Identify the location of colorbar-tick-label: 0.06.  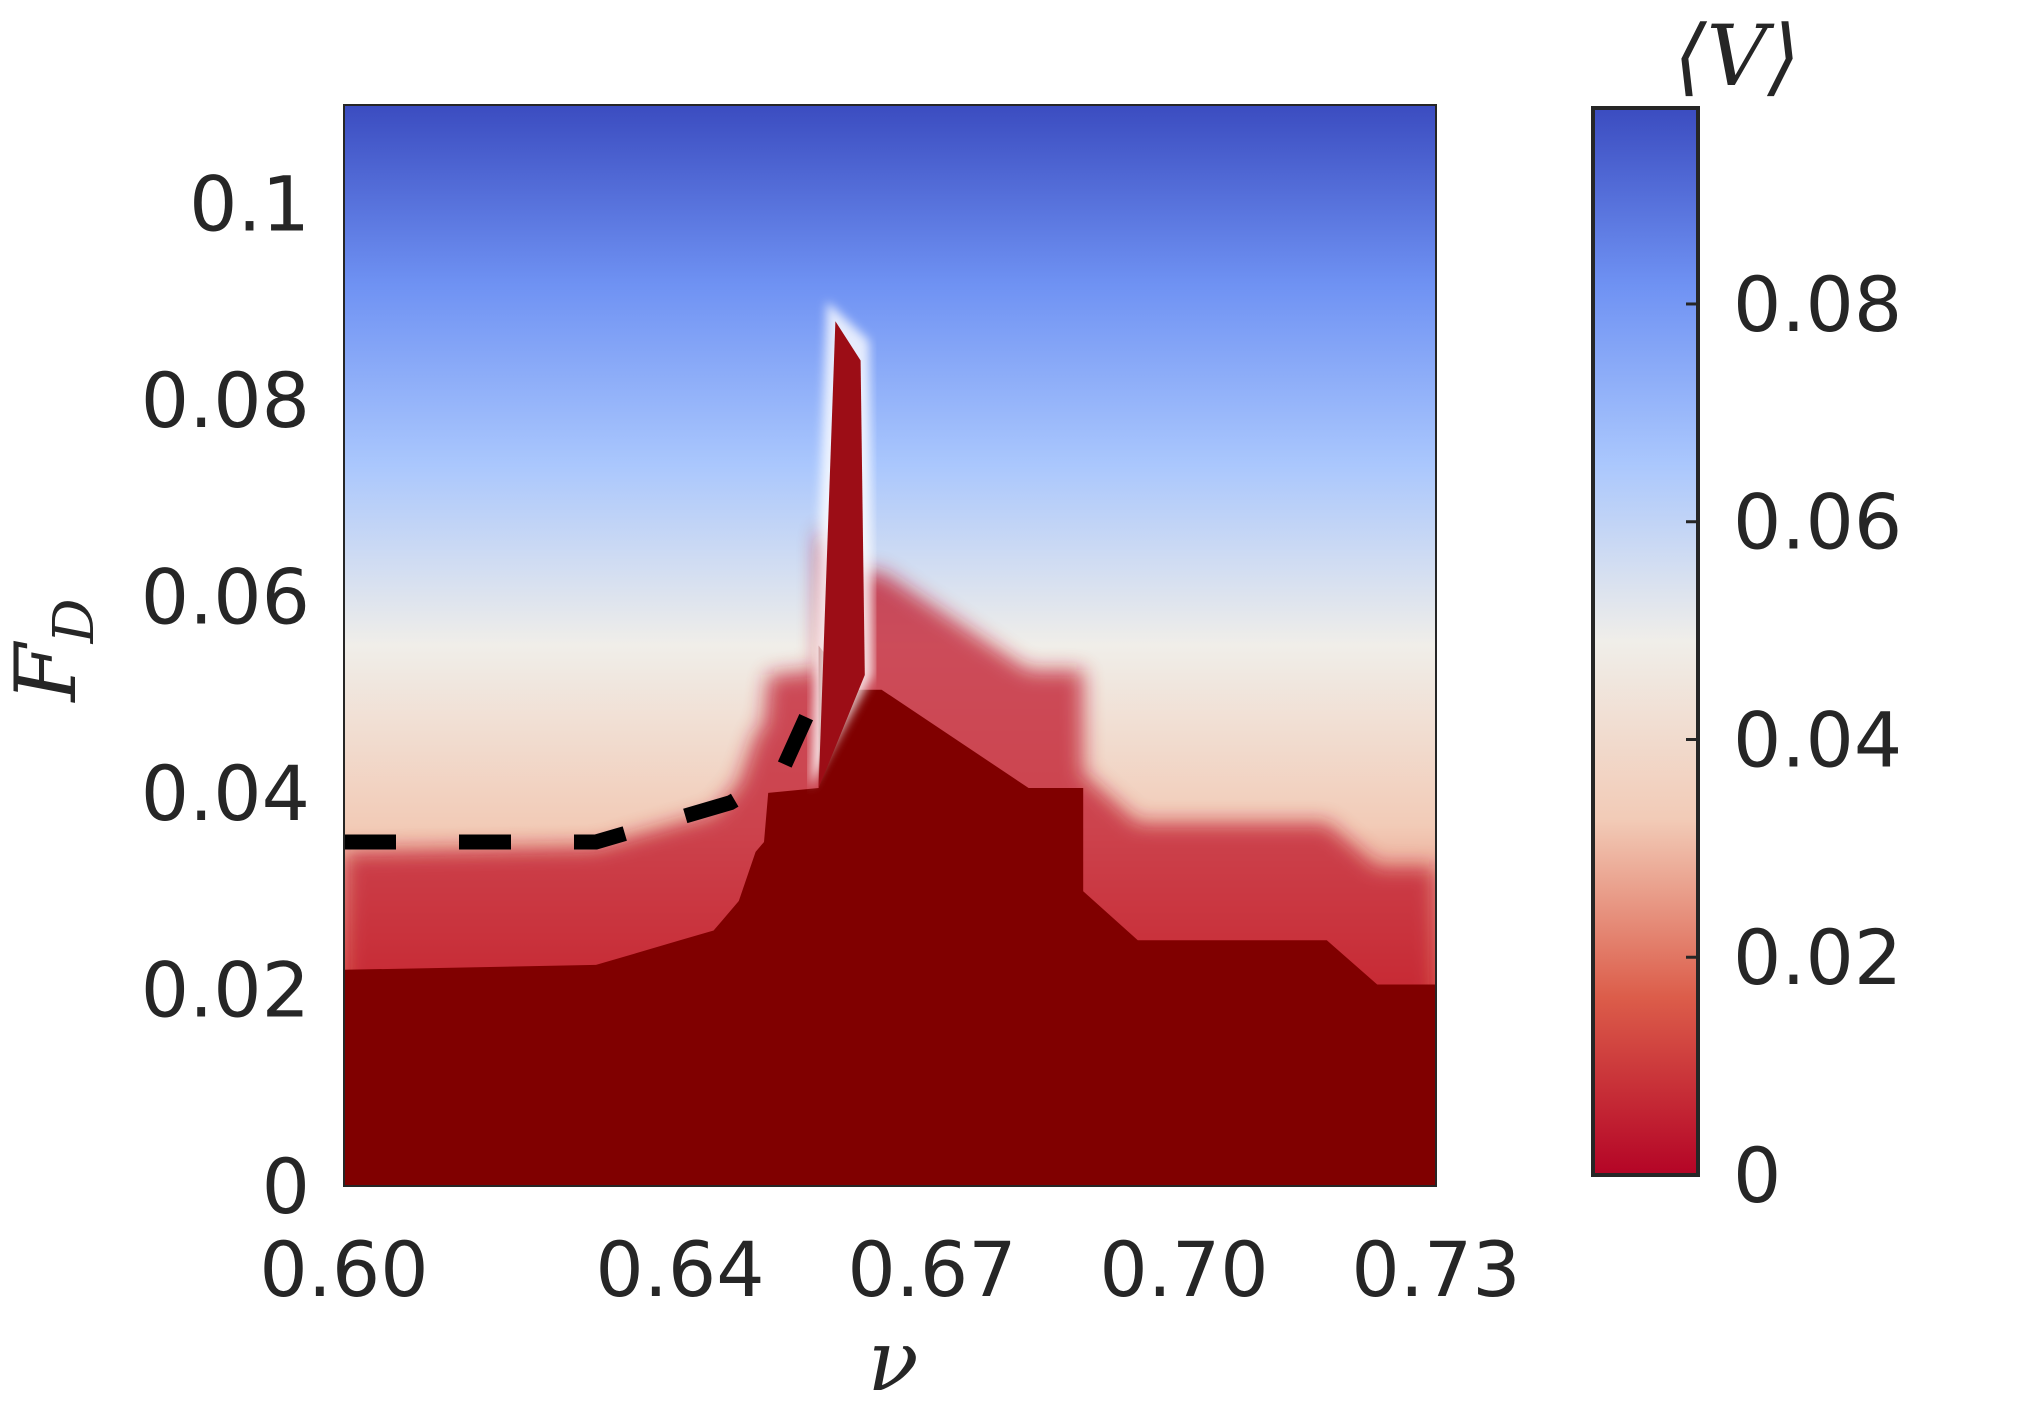
(1817, 522).